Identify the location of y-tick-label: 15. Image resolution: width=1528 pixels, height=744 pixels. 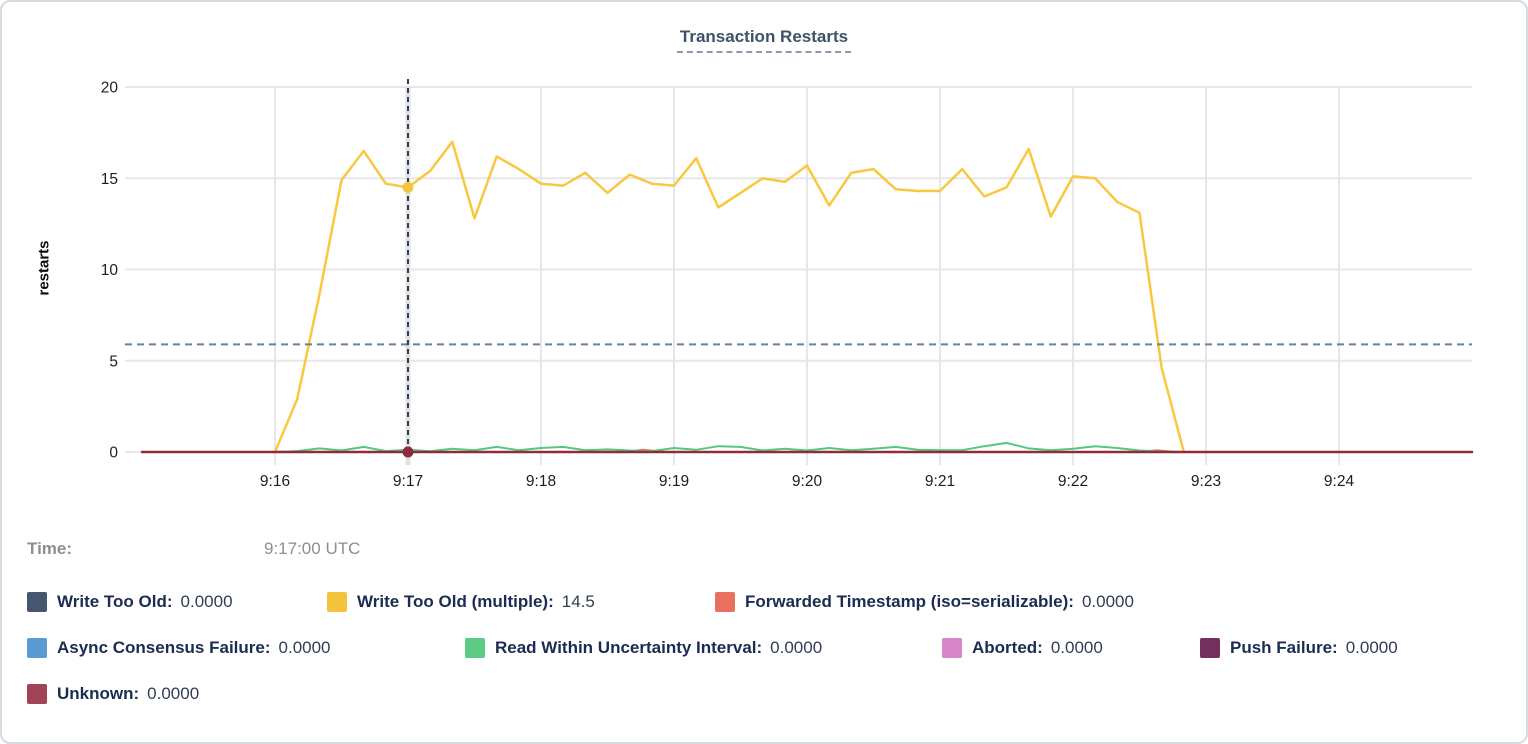
(109, 179).